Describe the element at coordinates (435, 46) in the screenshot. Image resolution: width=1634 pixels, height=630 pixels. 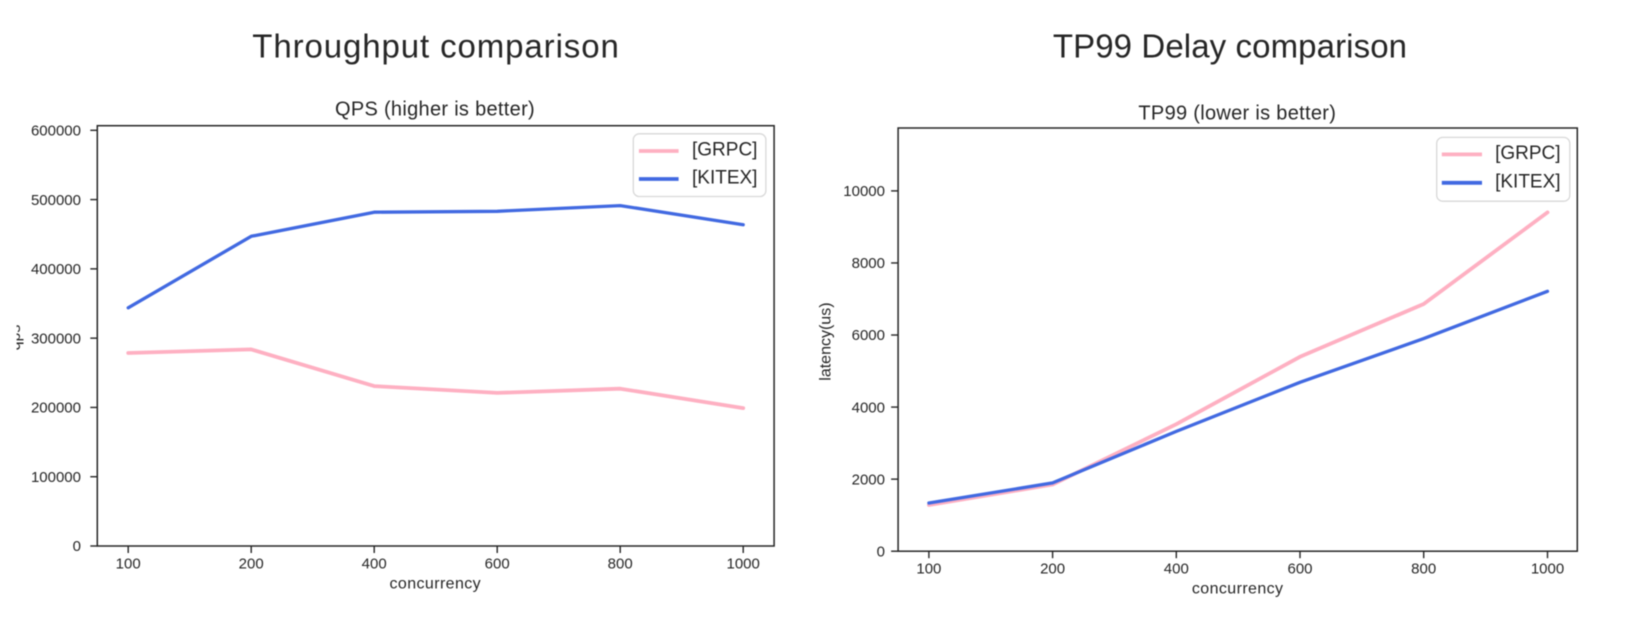
I see `svg-text: Throughput comparison` at that location.